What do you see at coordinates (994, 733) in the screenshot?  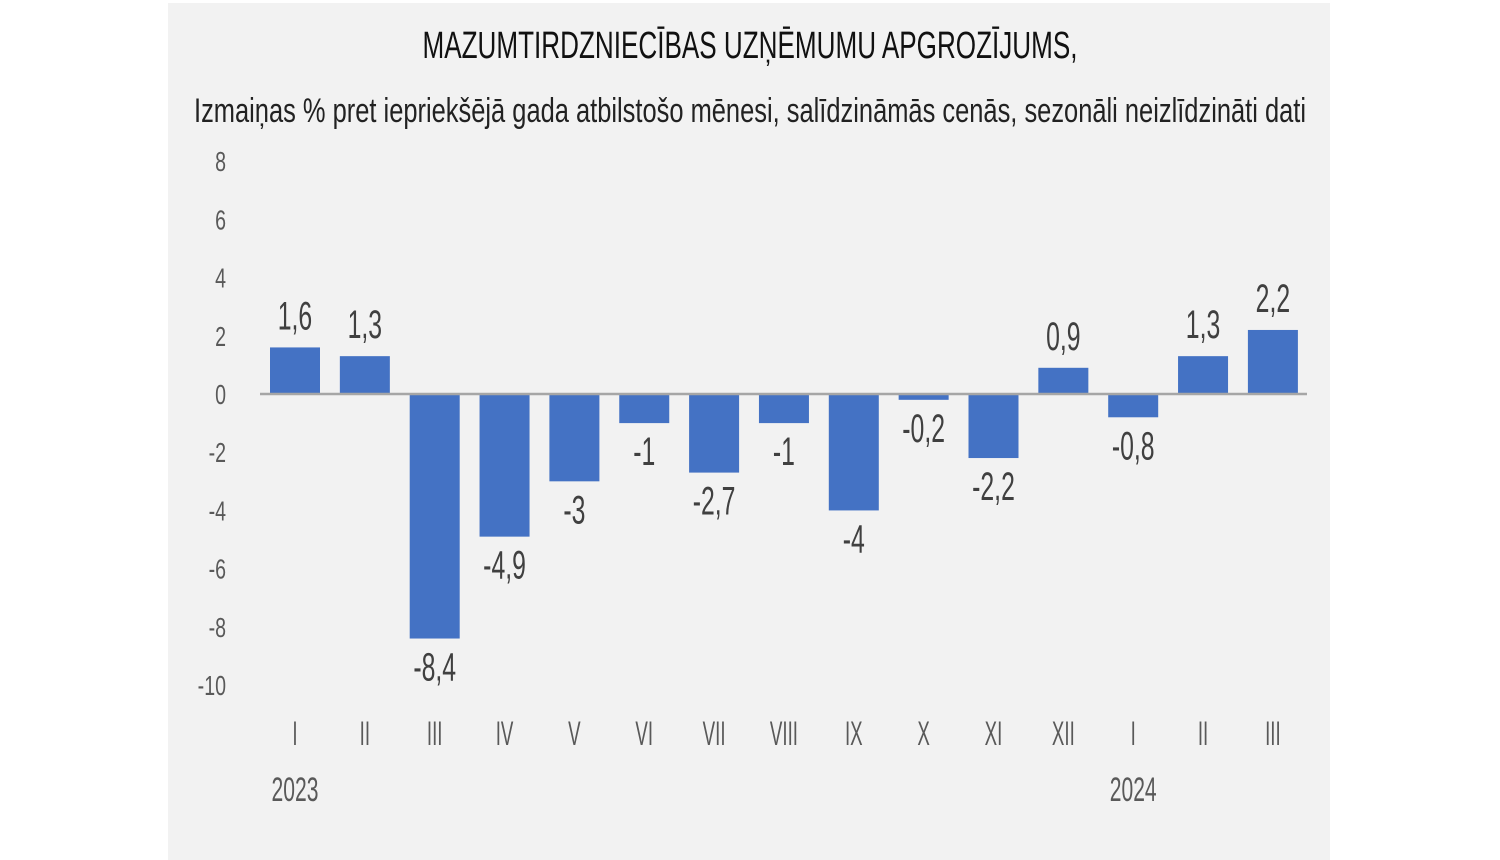 I see `x-tick-label: XI` at bounding box center [994, 733].